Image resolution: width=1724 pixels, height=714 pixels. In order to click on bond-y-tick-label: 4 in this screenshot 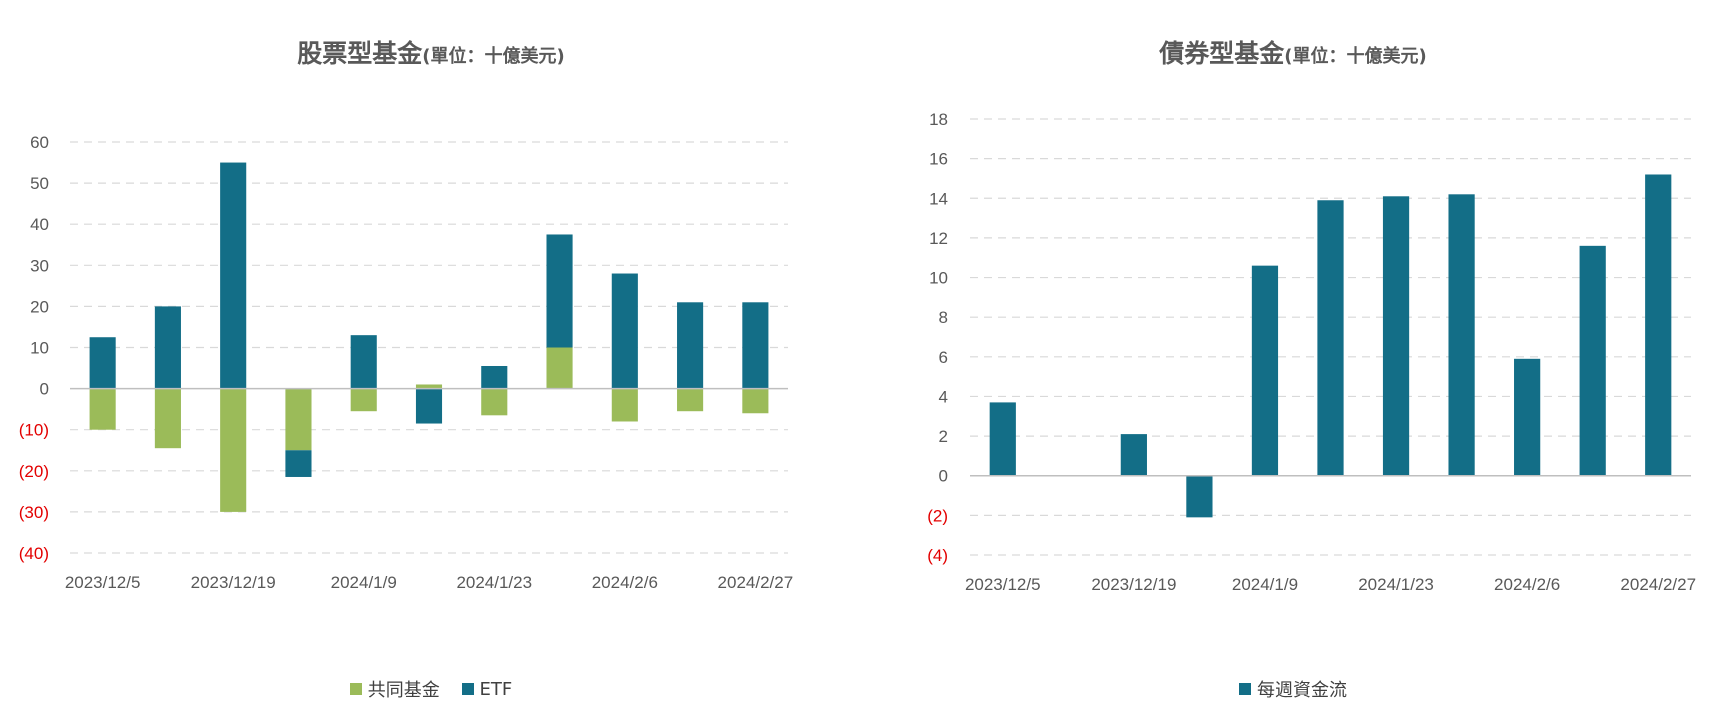, I will do `click(943, 396)`.